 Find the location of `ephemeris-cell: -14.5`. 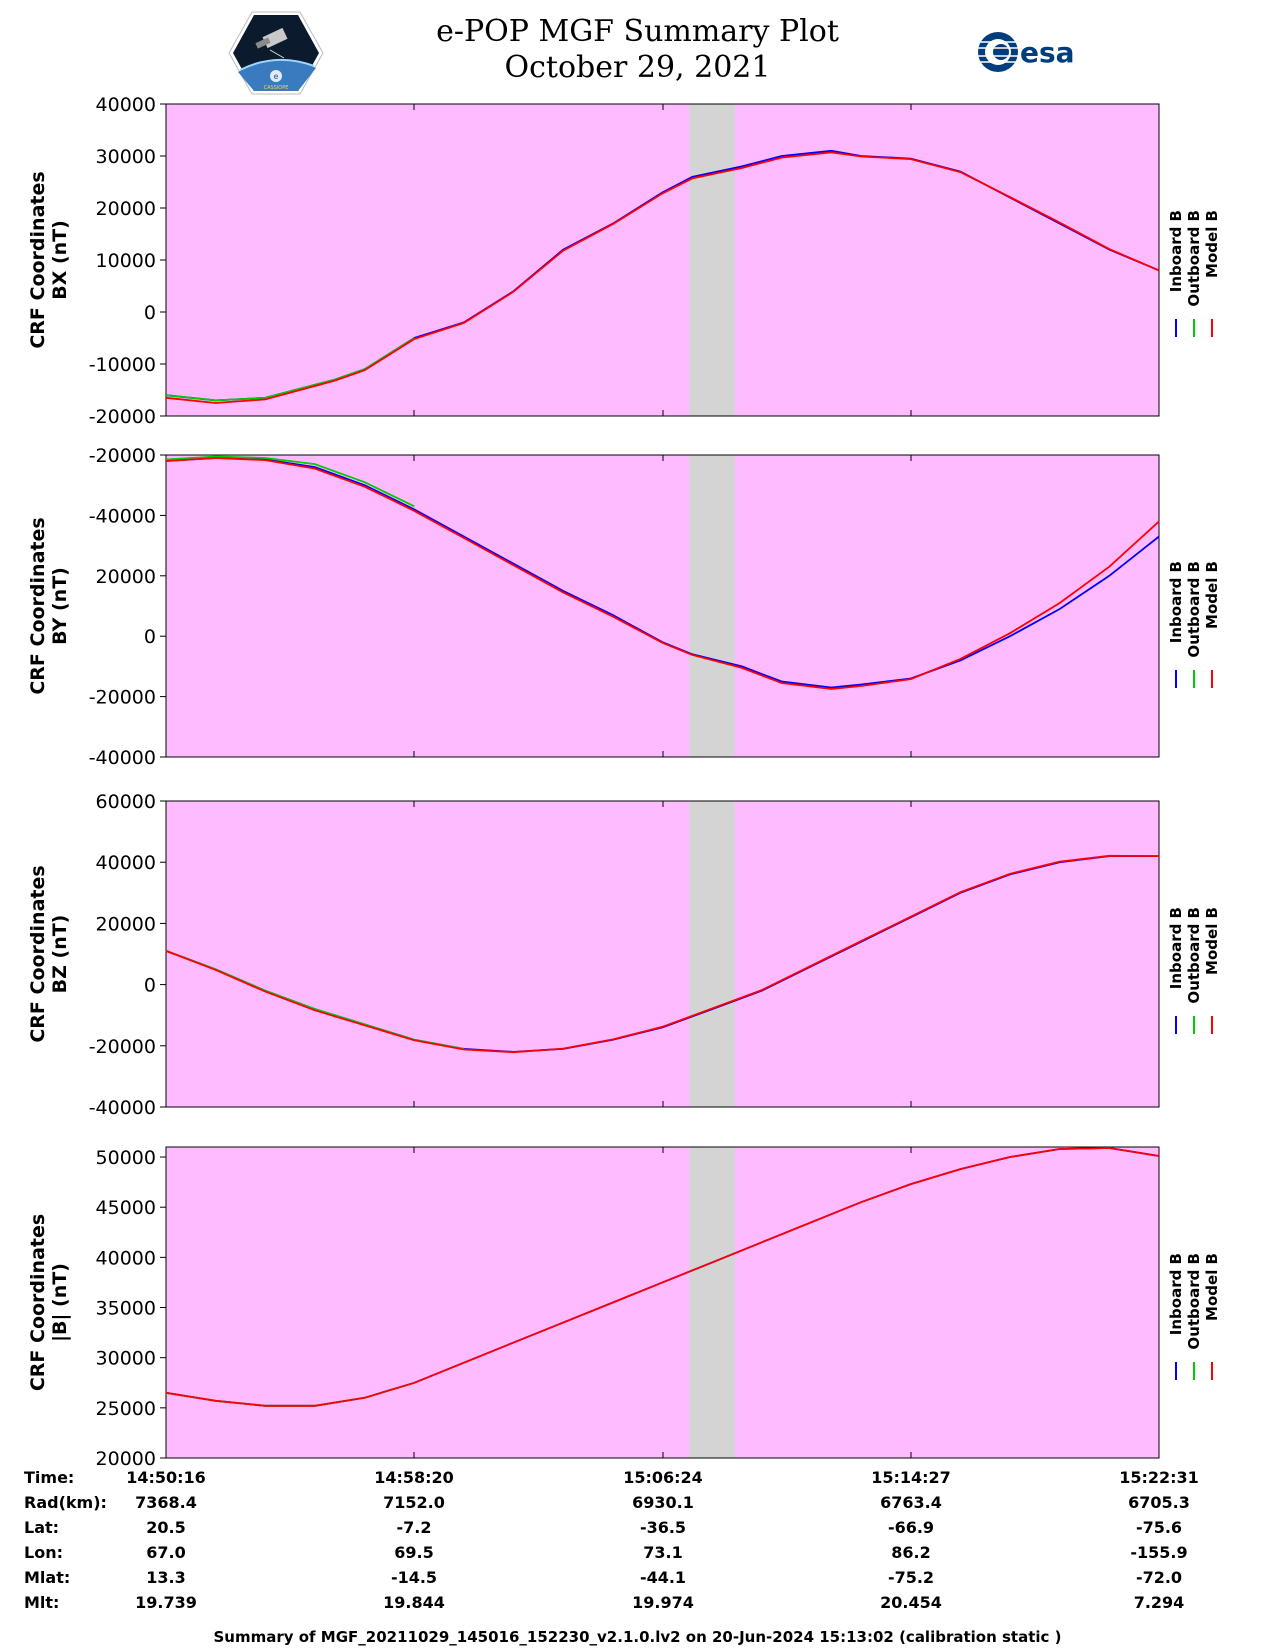

ephemeris-cell: -14.5 is located at coordinates (414, 1577).